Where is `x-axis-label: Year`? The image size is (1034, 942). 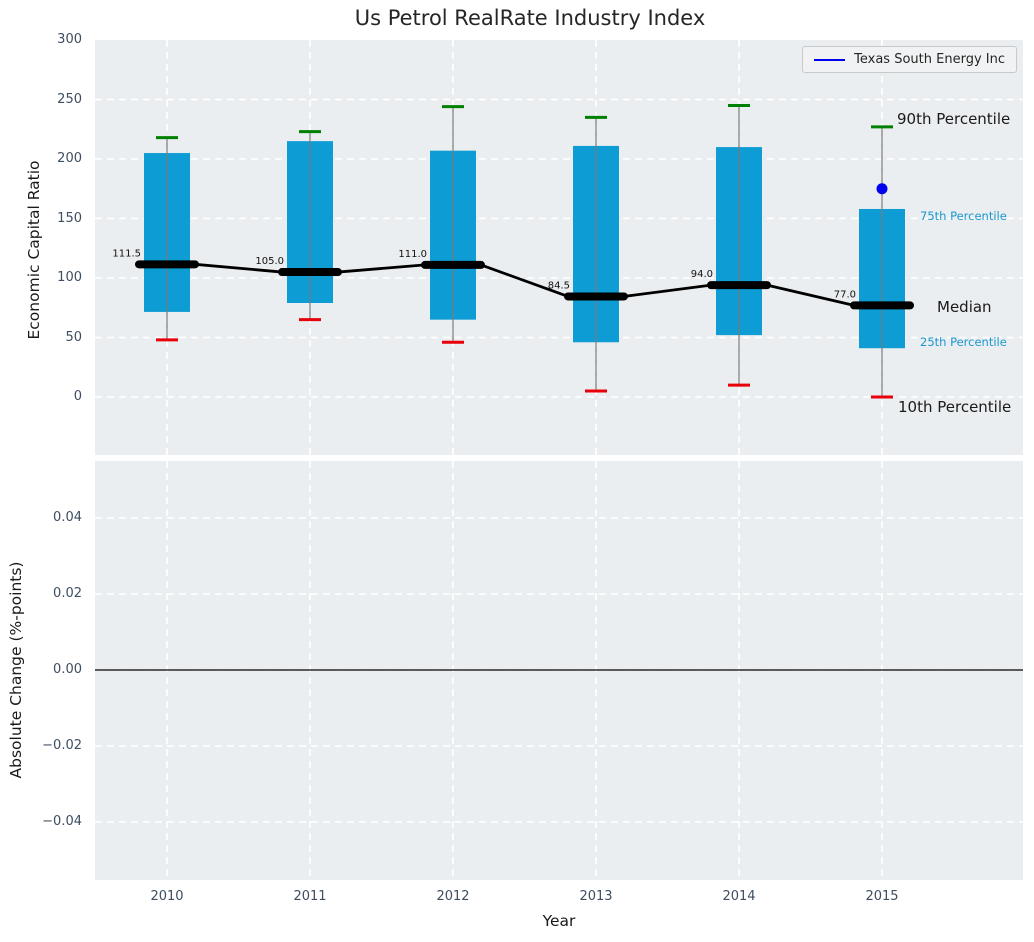 x-axis-label: Year is located at coordinates (559, 921).